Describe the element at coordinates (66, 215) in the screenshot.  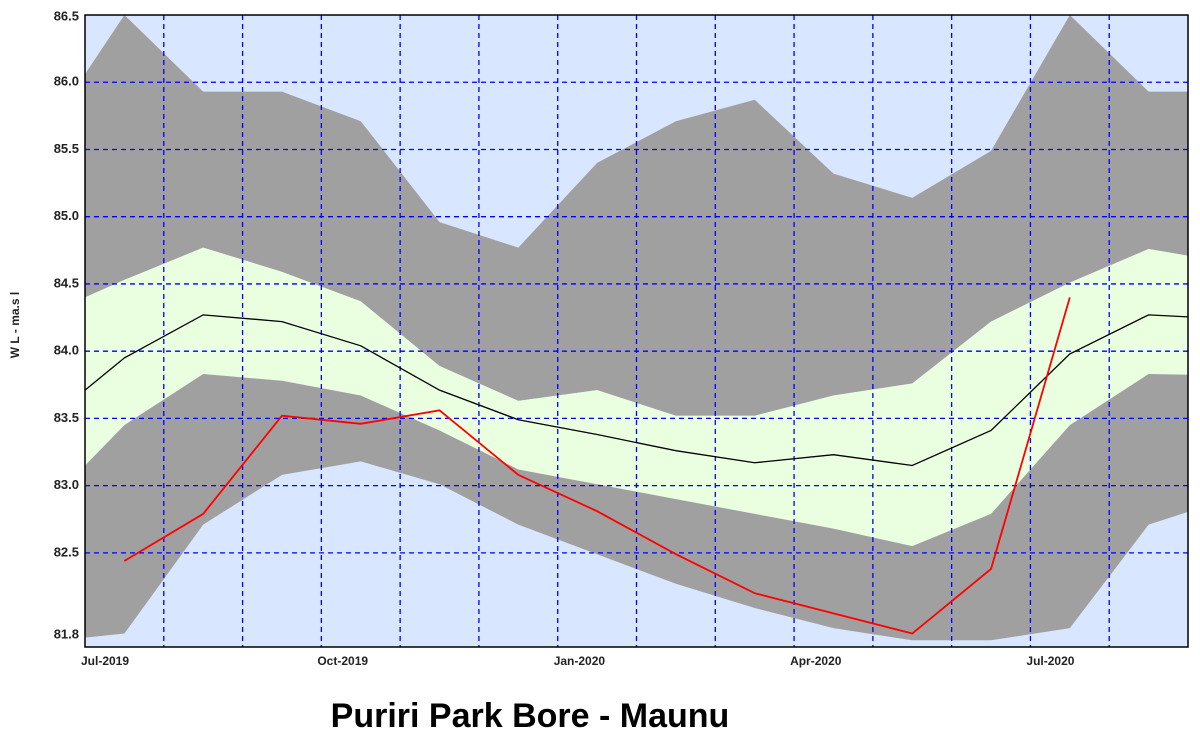
I see `y-tick-label: 85.0` at that location.